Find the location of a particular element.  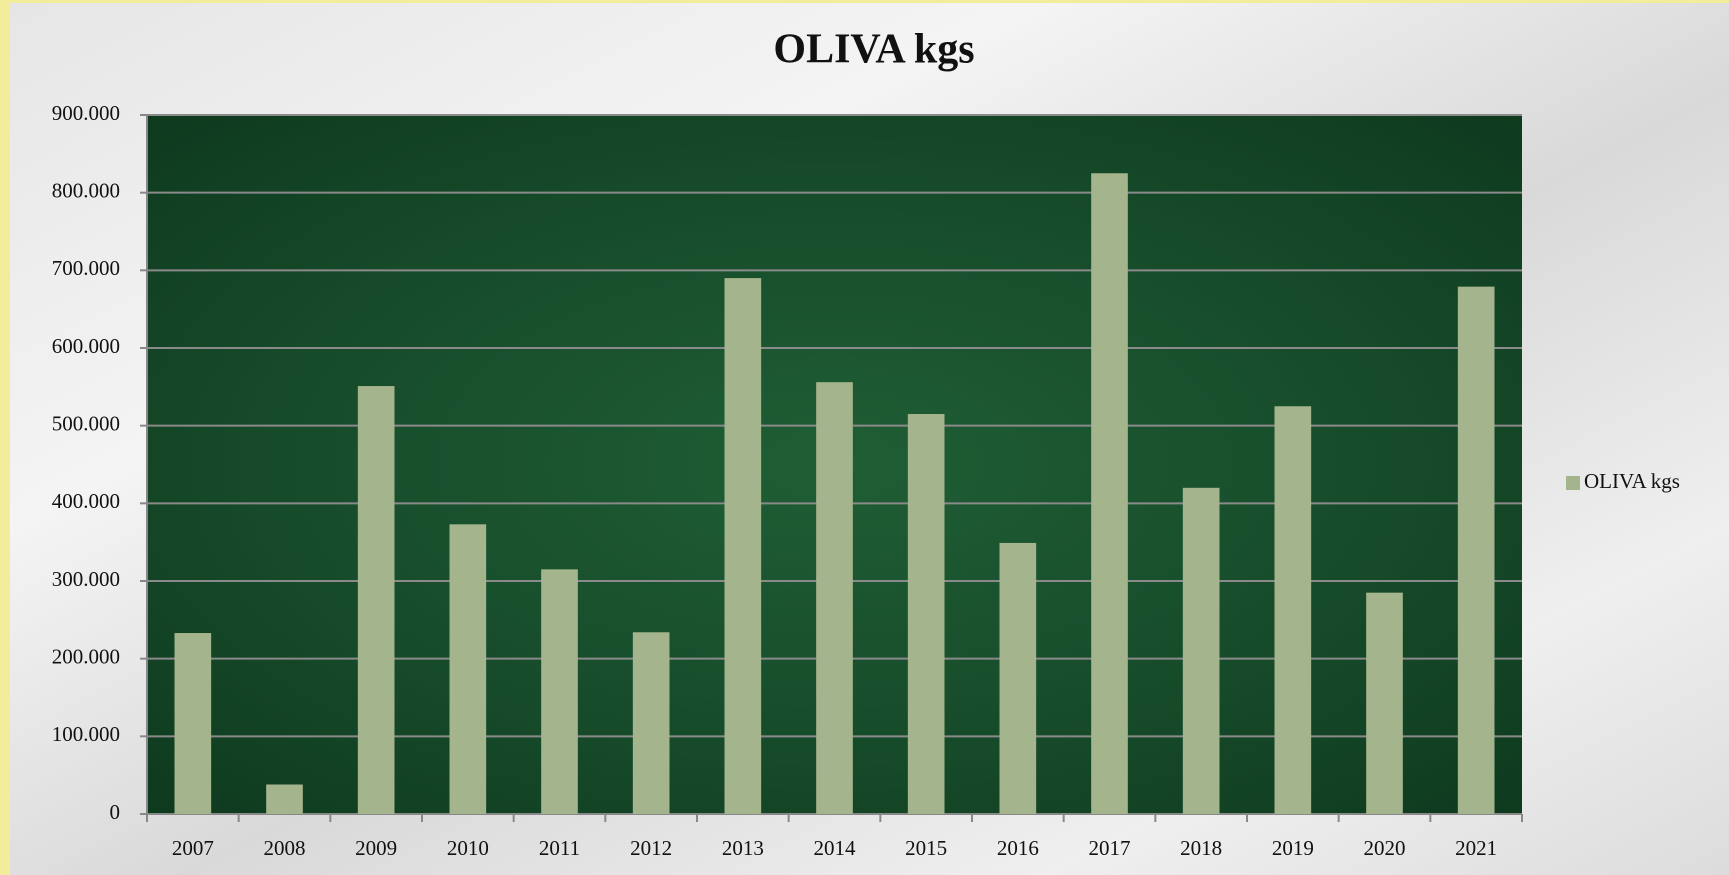

x-tick-label: 2016 is located at coordinates (1018, 848).